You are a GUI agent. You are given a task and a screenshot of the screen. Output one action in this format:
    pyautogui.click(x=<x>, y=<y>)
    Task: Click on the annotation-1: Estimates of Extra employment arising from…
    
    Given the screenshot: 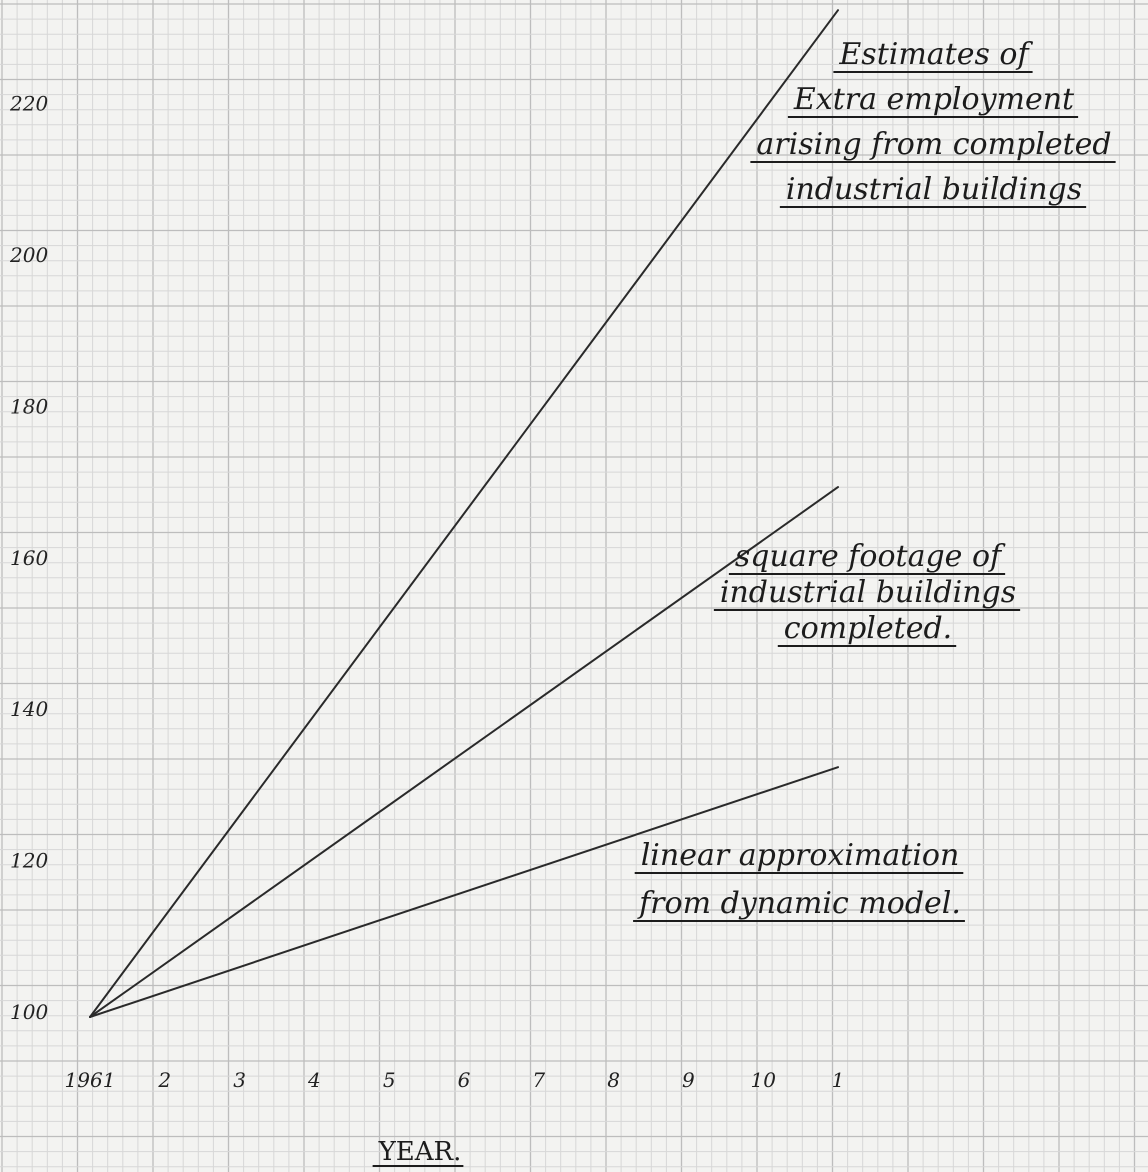 What is the action you would take?
    pyautogui.click(x=933, y=122)
    